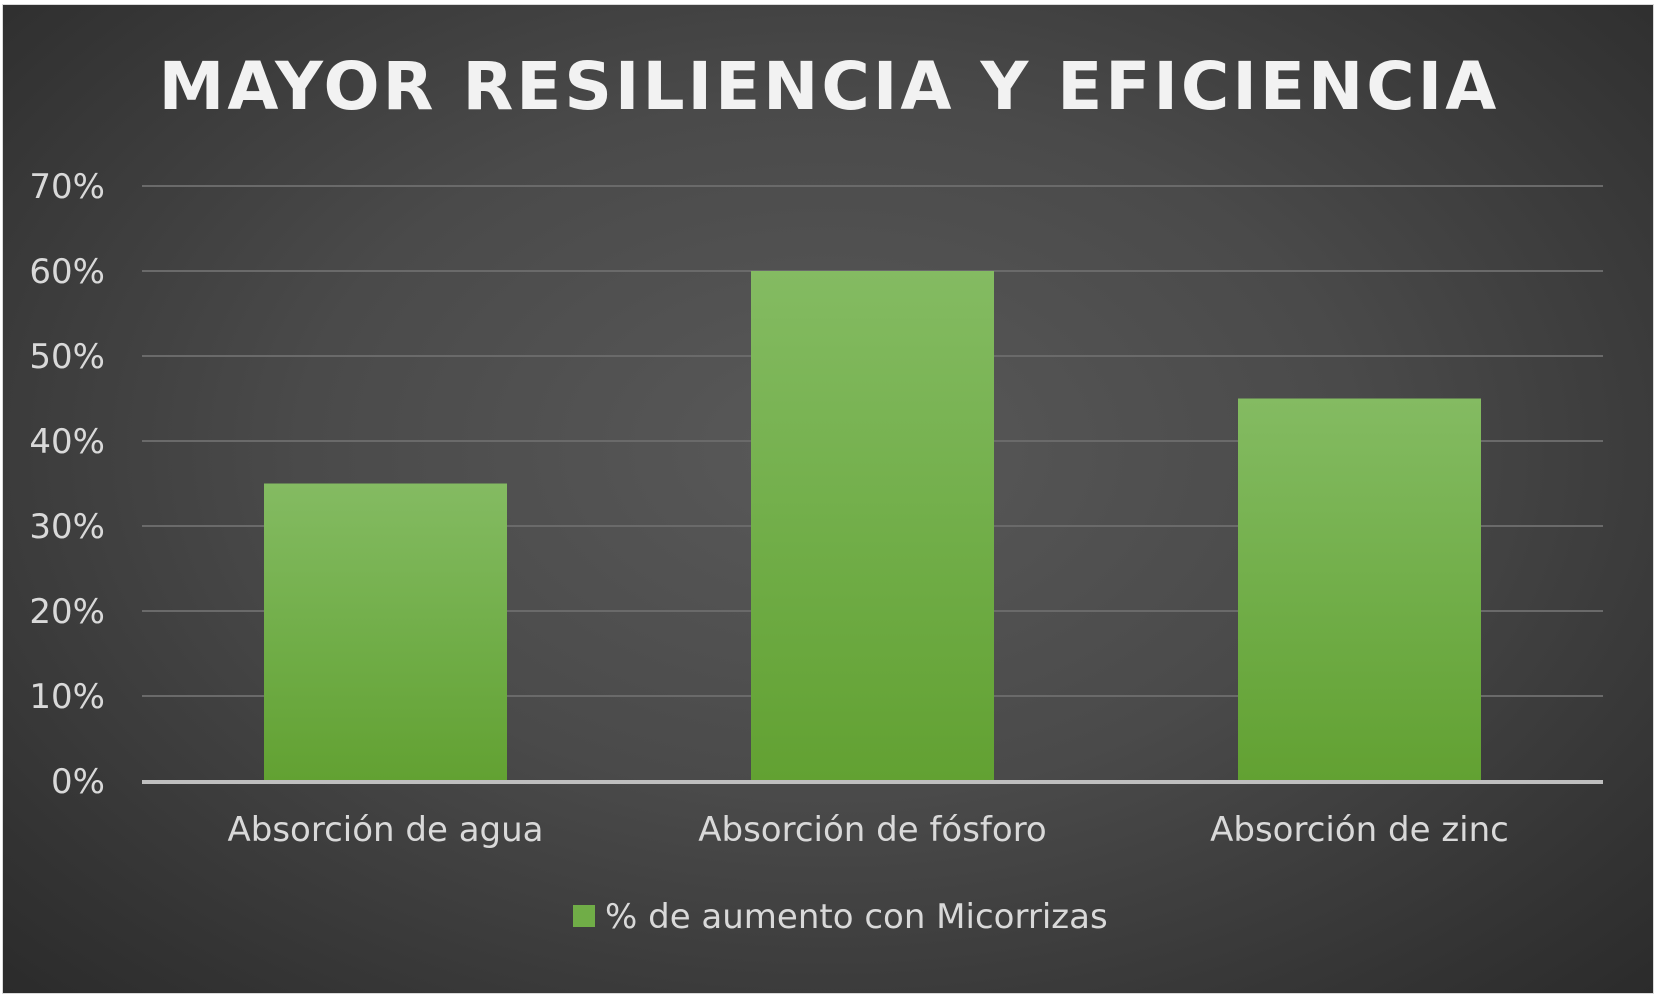  What do you see at coordinates (67, 187) in the screenshot?
I see `y-tick-label: 70%` at bounding box center [67, 187].